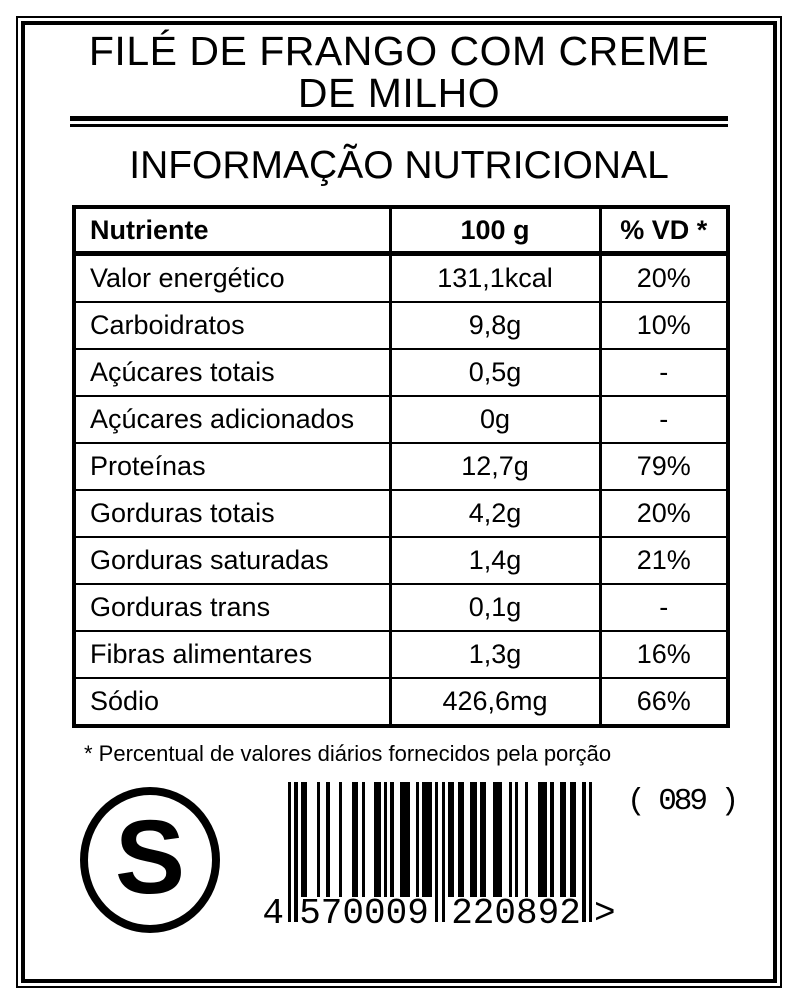  I want to click on nutrient-cell: Carboidratos, so click(232, 325).